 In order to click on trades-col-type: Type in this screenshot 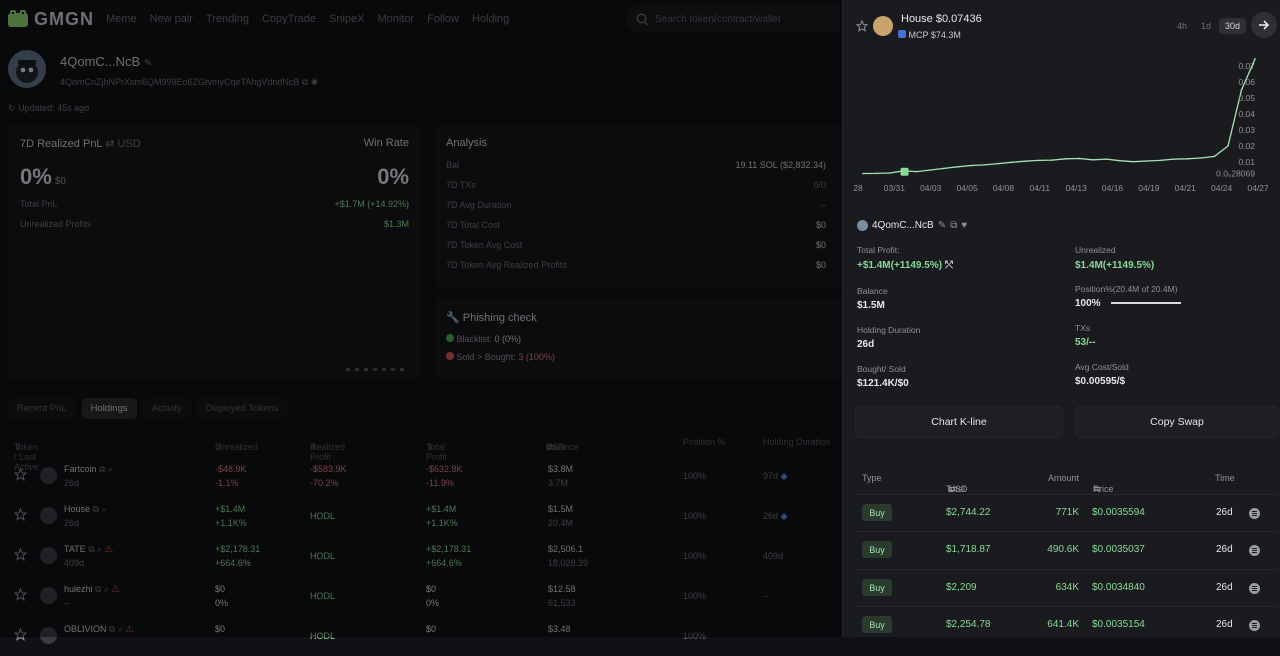, I will do `click(872, 478)`.